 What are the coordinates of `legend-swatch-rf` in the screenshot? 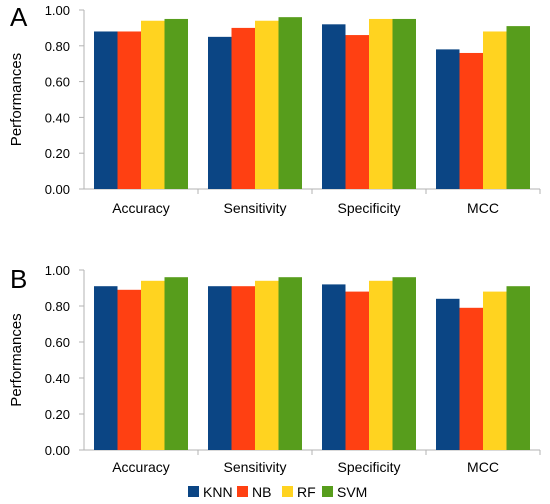 It's located at (287, 491).